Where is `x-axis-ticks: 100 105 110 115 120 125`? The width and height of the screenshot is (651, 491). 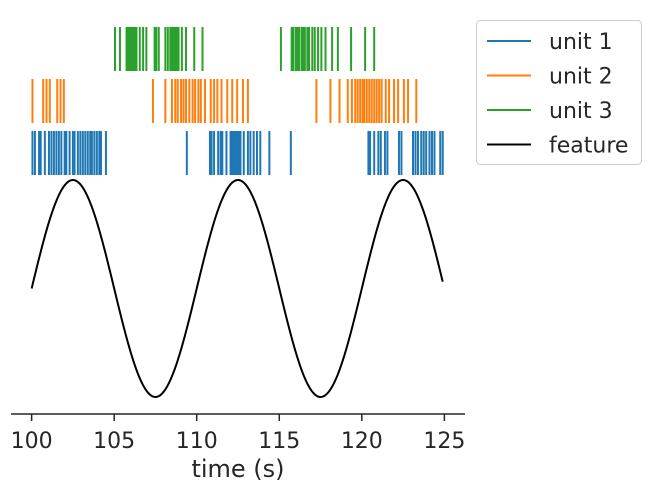
x-axis-ticks: 100 105 110 115 120 125 is located at coordinates (238, 434).